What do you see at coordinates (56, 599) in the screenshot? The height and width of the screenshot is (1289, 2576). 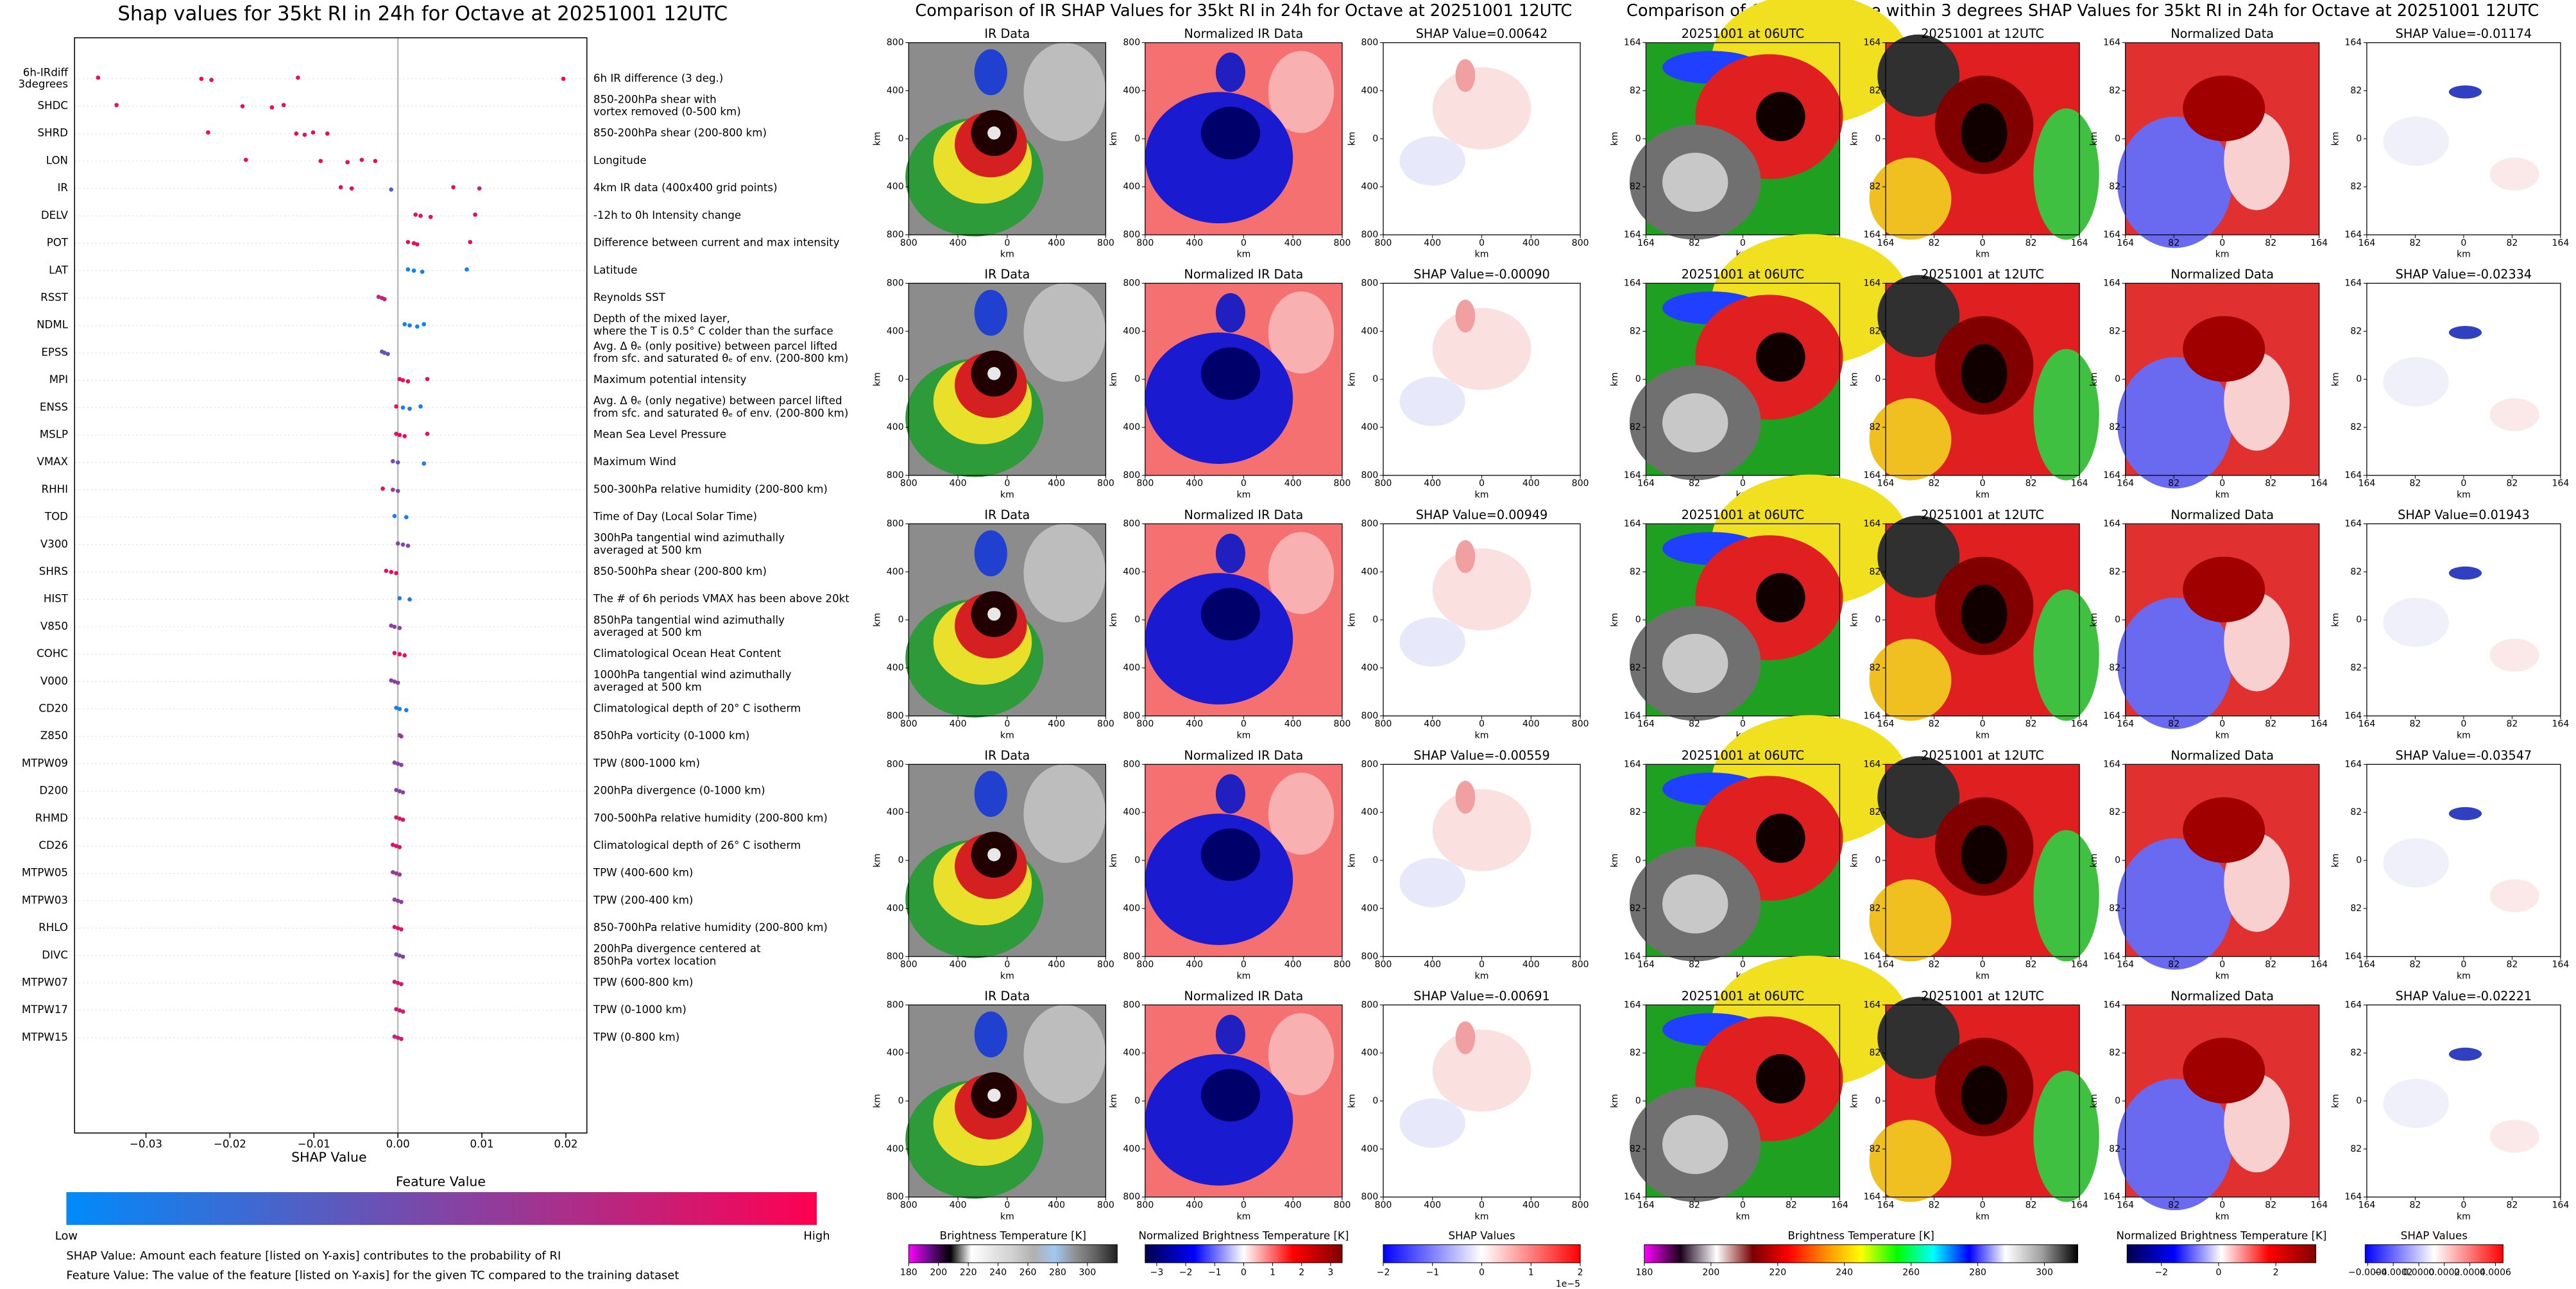 I see `feature-label: HIST` at bounding box center [56, 599].